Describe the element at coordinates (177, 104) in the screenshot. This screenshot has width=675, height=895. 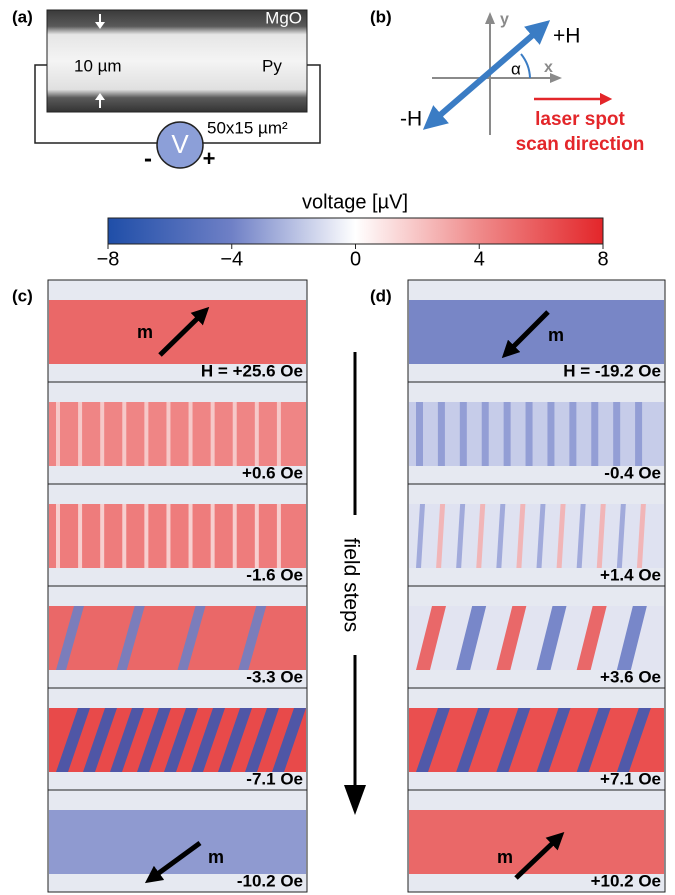
I see `circuit` at that location.